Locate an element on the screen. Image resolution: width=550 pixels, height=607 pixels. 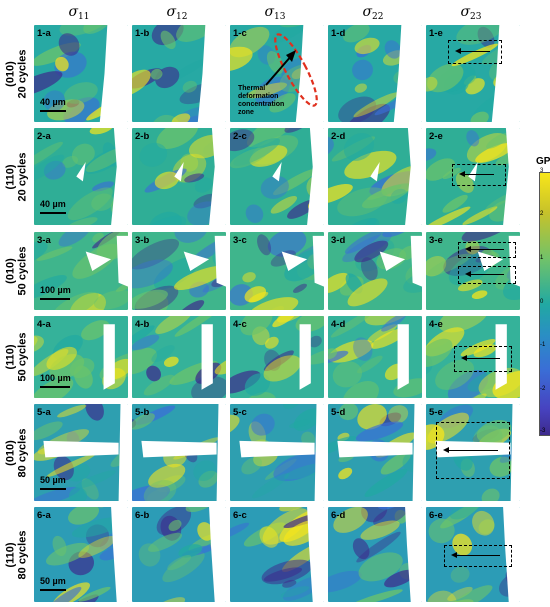
panel-2-d: 2-d is located at coordinates (375, 176).